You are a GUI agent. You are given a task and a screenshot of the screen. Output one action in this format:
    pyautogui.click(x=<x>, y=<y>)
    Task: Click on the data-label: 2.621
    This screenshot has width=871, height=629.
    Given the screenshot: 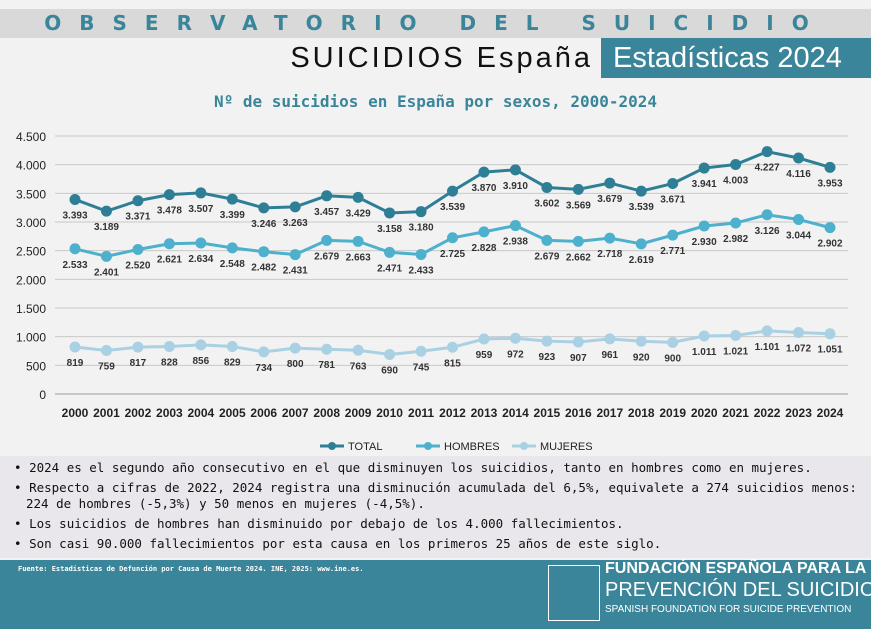 What is the action you would take?
    pyautogui.click(x=169, y=260)
    